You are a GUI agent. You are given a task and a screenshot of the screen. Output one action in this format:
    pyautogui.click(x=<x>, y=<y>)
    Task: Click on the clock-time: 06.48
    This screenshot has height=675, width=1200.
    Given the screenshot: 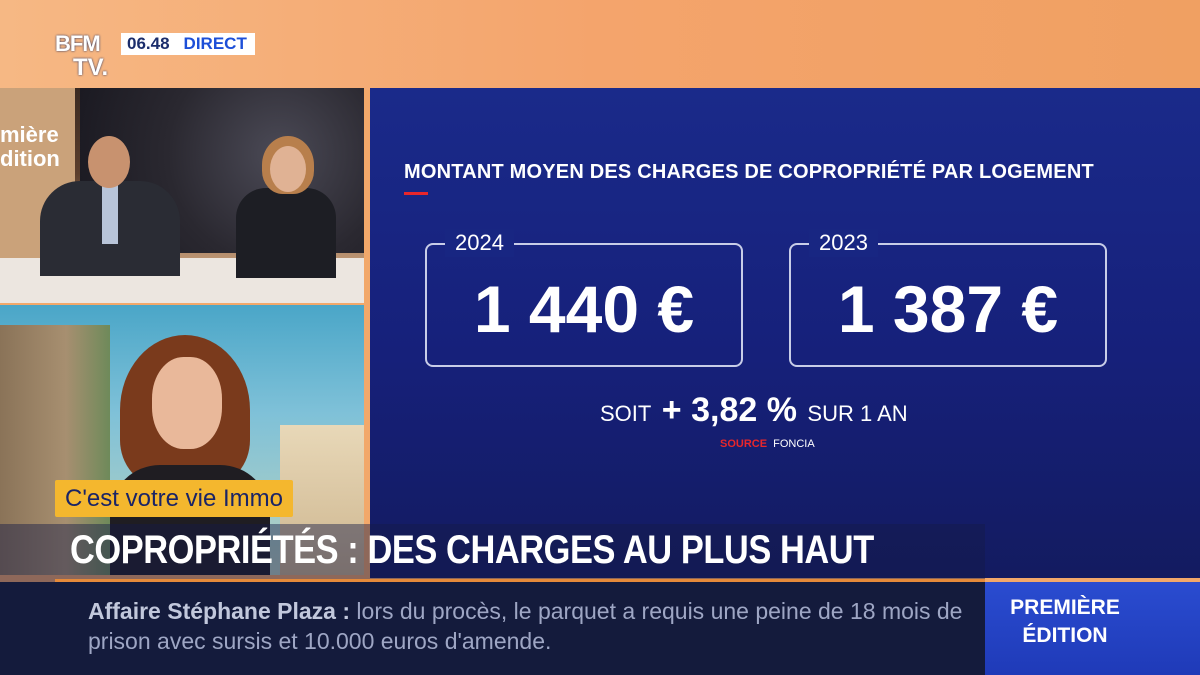 What is the action you would take?
    pyautogui.click(x=148, y=43)
    